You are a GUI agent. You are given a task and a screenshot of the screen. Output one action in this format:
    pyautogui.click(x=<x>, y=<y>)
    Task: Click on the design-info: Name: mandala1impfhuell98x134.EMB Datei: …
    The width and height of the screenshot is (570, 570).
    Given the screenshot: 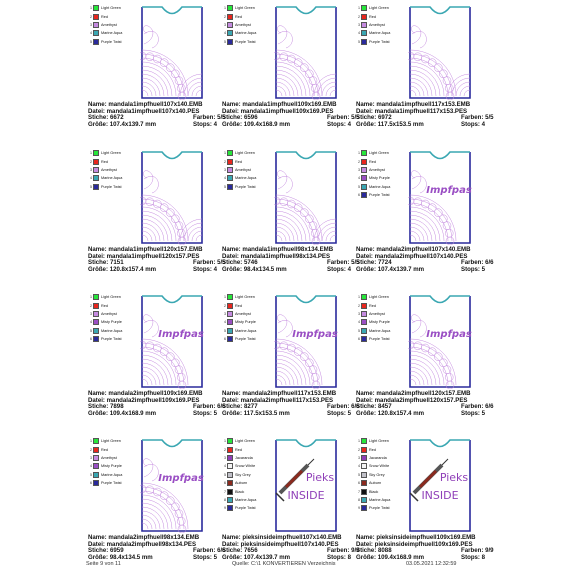 What is the action you would take?
    pyautogui.click(x=309, y=259)
    